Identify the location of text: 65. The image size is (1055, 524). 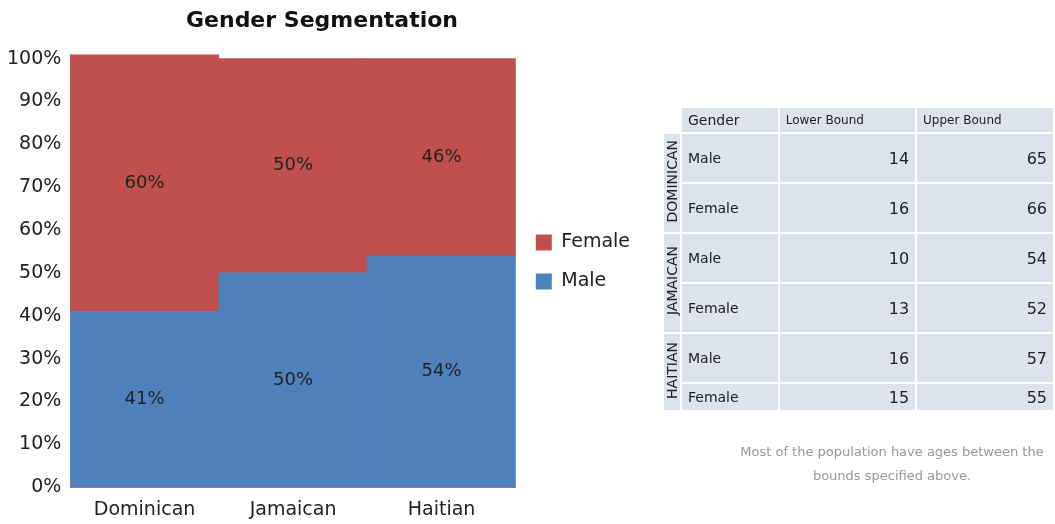
(1036, 158).